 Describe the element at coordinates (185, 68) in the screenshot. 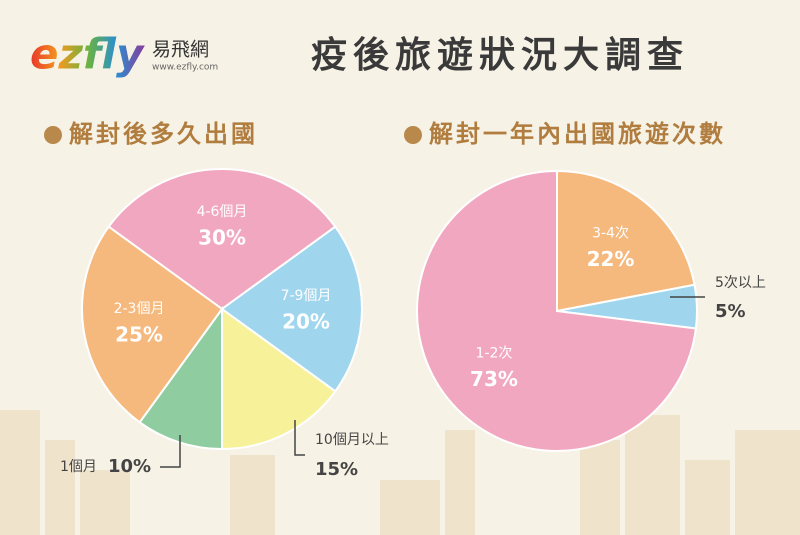

I see `logo-url: www.ezfly.com` at that location.